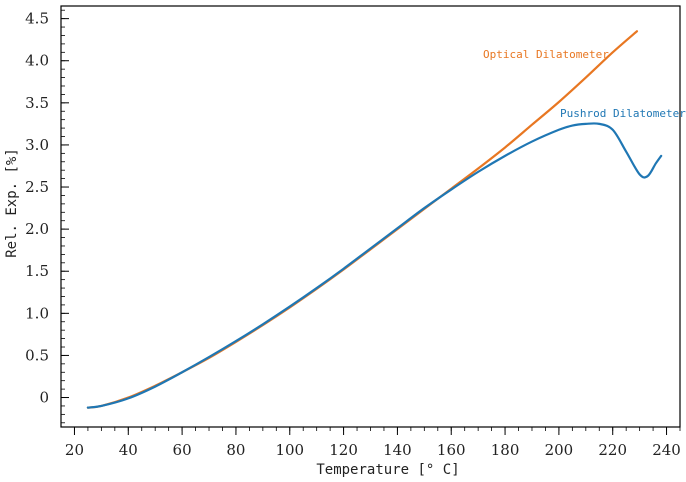 The image size is (686, 482). I want to click on y-tick-label: 2.5, so click(37, 187).